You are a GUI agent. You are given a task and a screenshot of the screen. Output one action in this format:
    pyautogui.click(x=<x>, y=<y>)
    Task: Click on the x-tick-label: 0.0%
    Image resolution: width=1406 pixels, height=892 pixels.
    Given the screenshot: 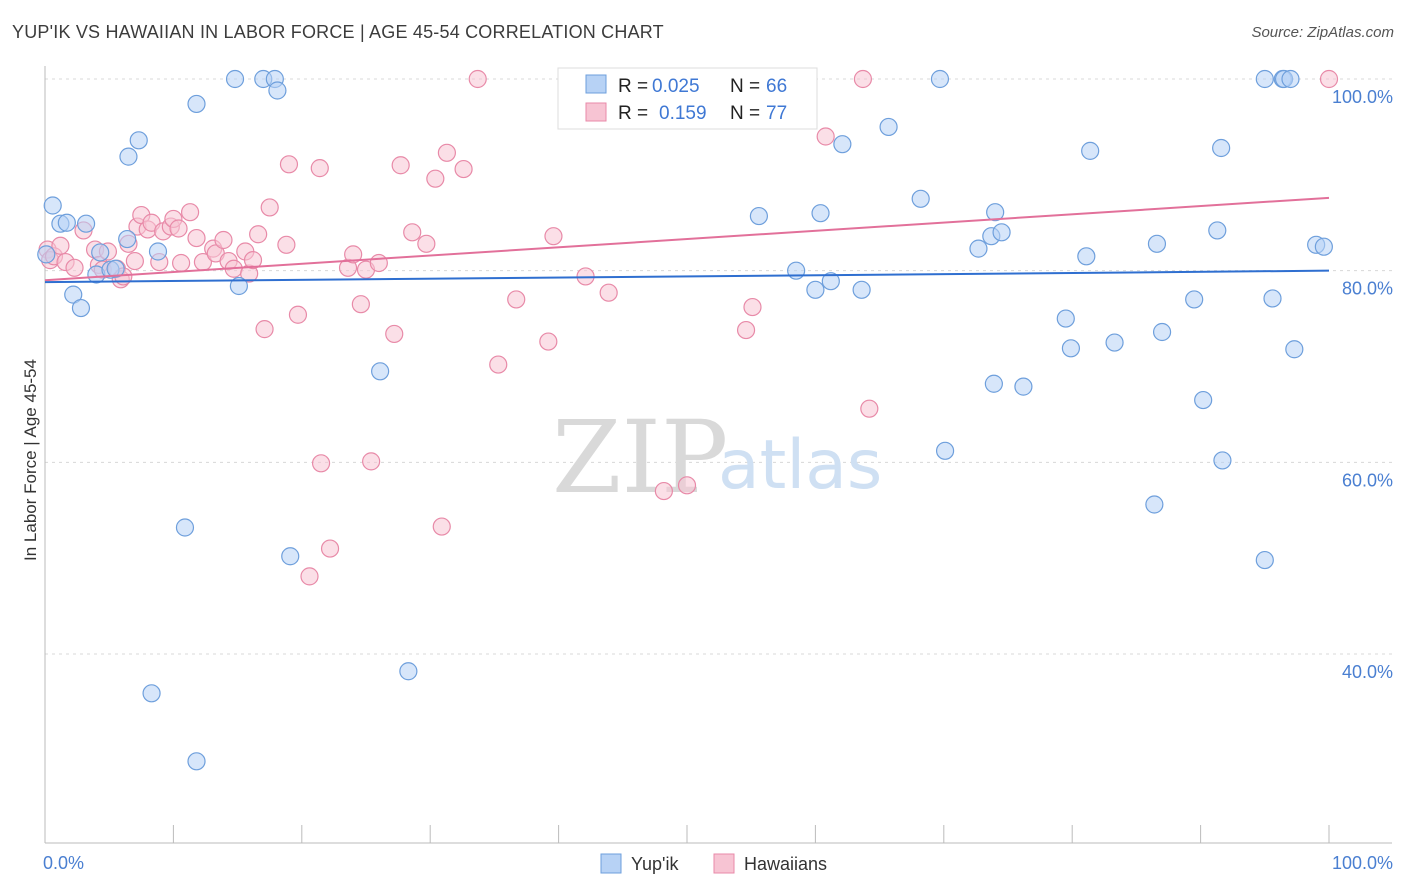 What is the action you would take?
    pyautogui.click(x=63, y=863)
    